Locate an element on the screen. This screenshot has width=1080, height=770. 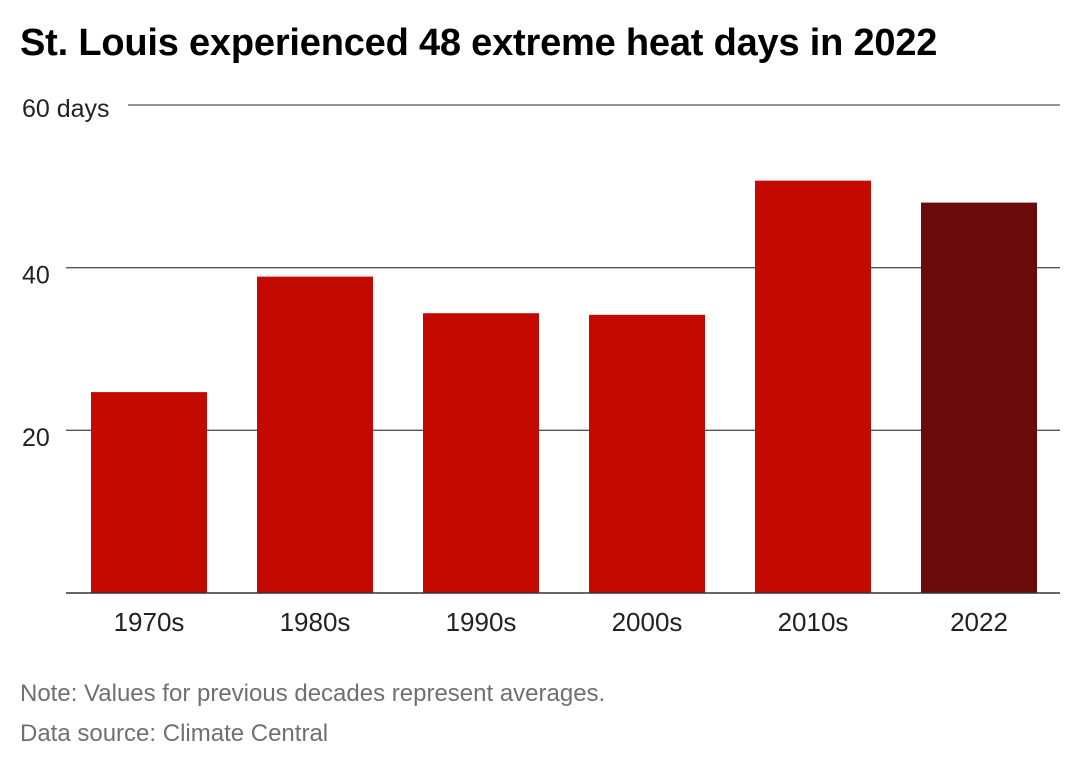
x-tick-label: 2000s is located at coordinates (647, 622).